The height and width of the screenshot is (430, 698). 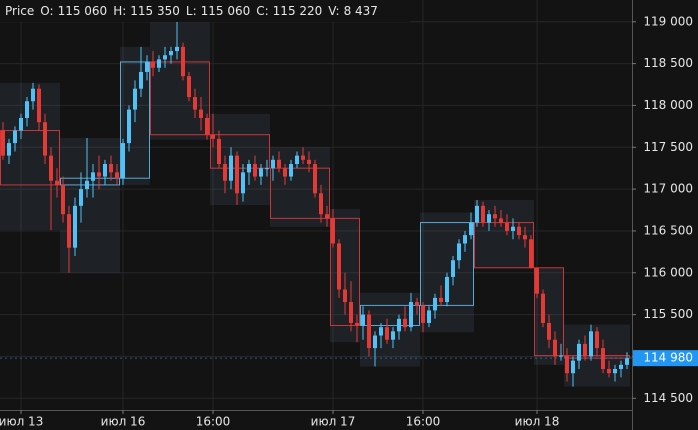 What do you see at coordinates (316, 420) in the screenshot?
I see `time-axis-bg` at bounding box center [316, 420].